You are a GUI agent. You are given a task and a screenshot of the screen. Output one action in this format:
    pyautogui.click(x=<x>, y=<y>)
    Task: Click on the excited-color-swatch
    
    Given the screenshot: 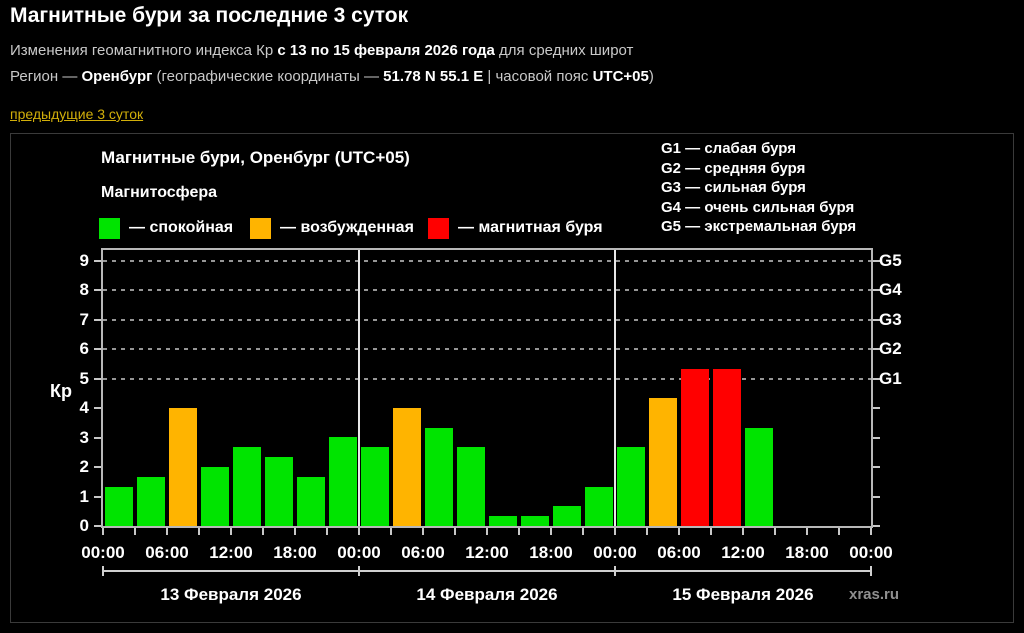 What is the action you would take?
    pyautogui.click(x=260, y=228)
    